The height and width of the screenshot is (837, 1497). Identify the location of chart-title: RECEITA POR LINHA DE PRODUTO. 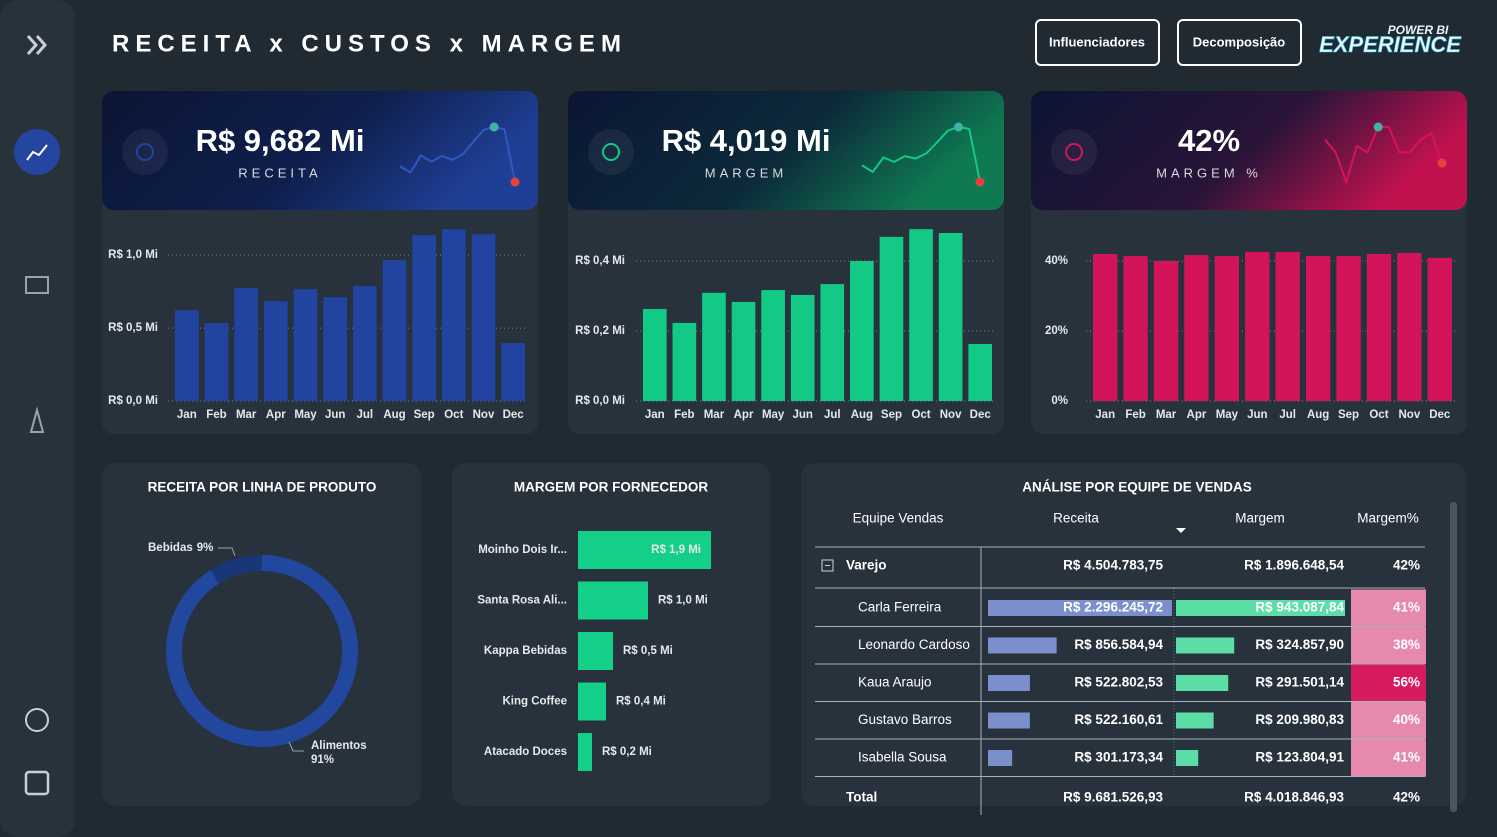
(262, 487).